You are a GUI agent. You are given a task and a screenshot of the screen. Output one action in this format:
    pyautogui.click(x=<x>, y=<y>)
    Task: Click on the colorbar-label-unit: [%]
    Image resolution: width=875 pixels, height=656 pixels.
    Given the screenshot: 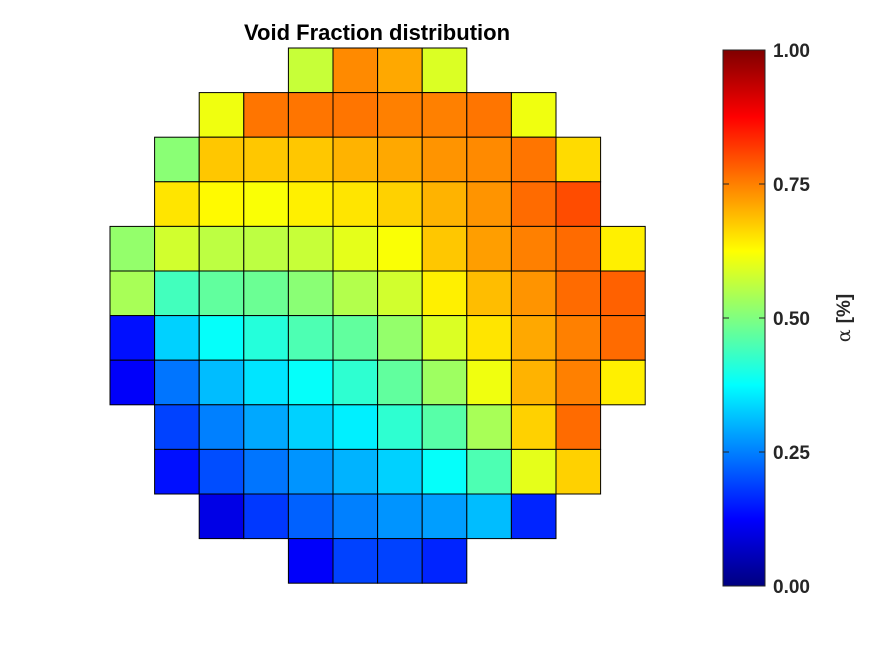 What is the action you would take?
    pyautogui.click(x=844, y=309)
    